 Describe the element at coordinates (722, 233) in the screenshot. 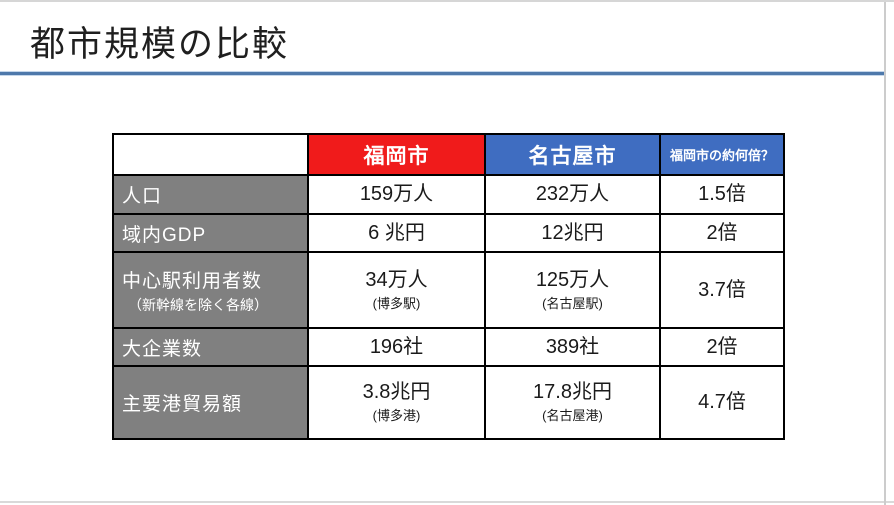

I see `cell-gdp-ratio: 2倍` at that location.